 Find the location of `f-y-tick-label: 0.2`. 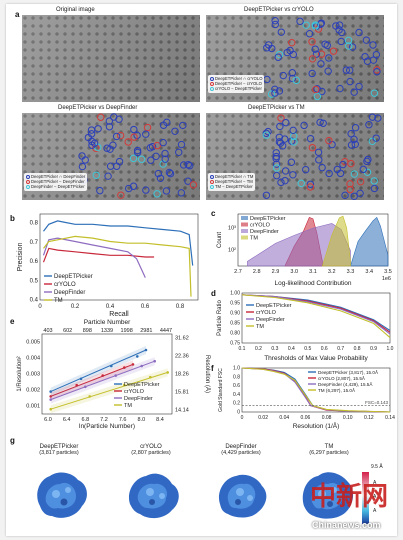

f-y-tick-label: 0.2 is located at coordinates (236, 404).